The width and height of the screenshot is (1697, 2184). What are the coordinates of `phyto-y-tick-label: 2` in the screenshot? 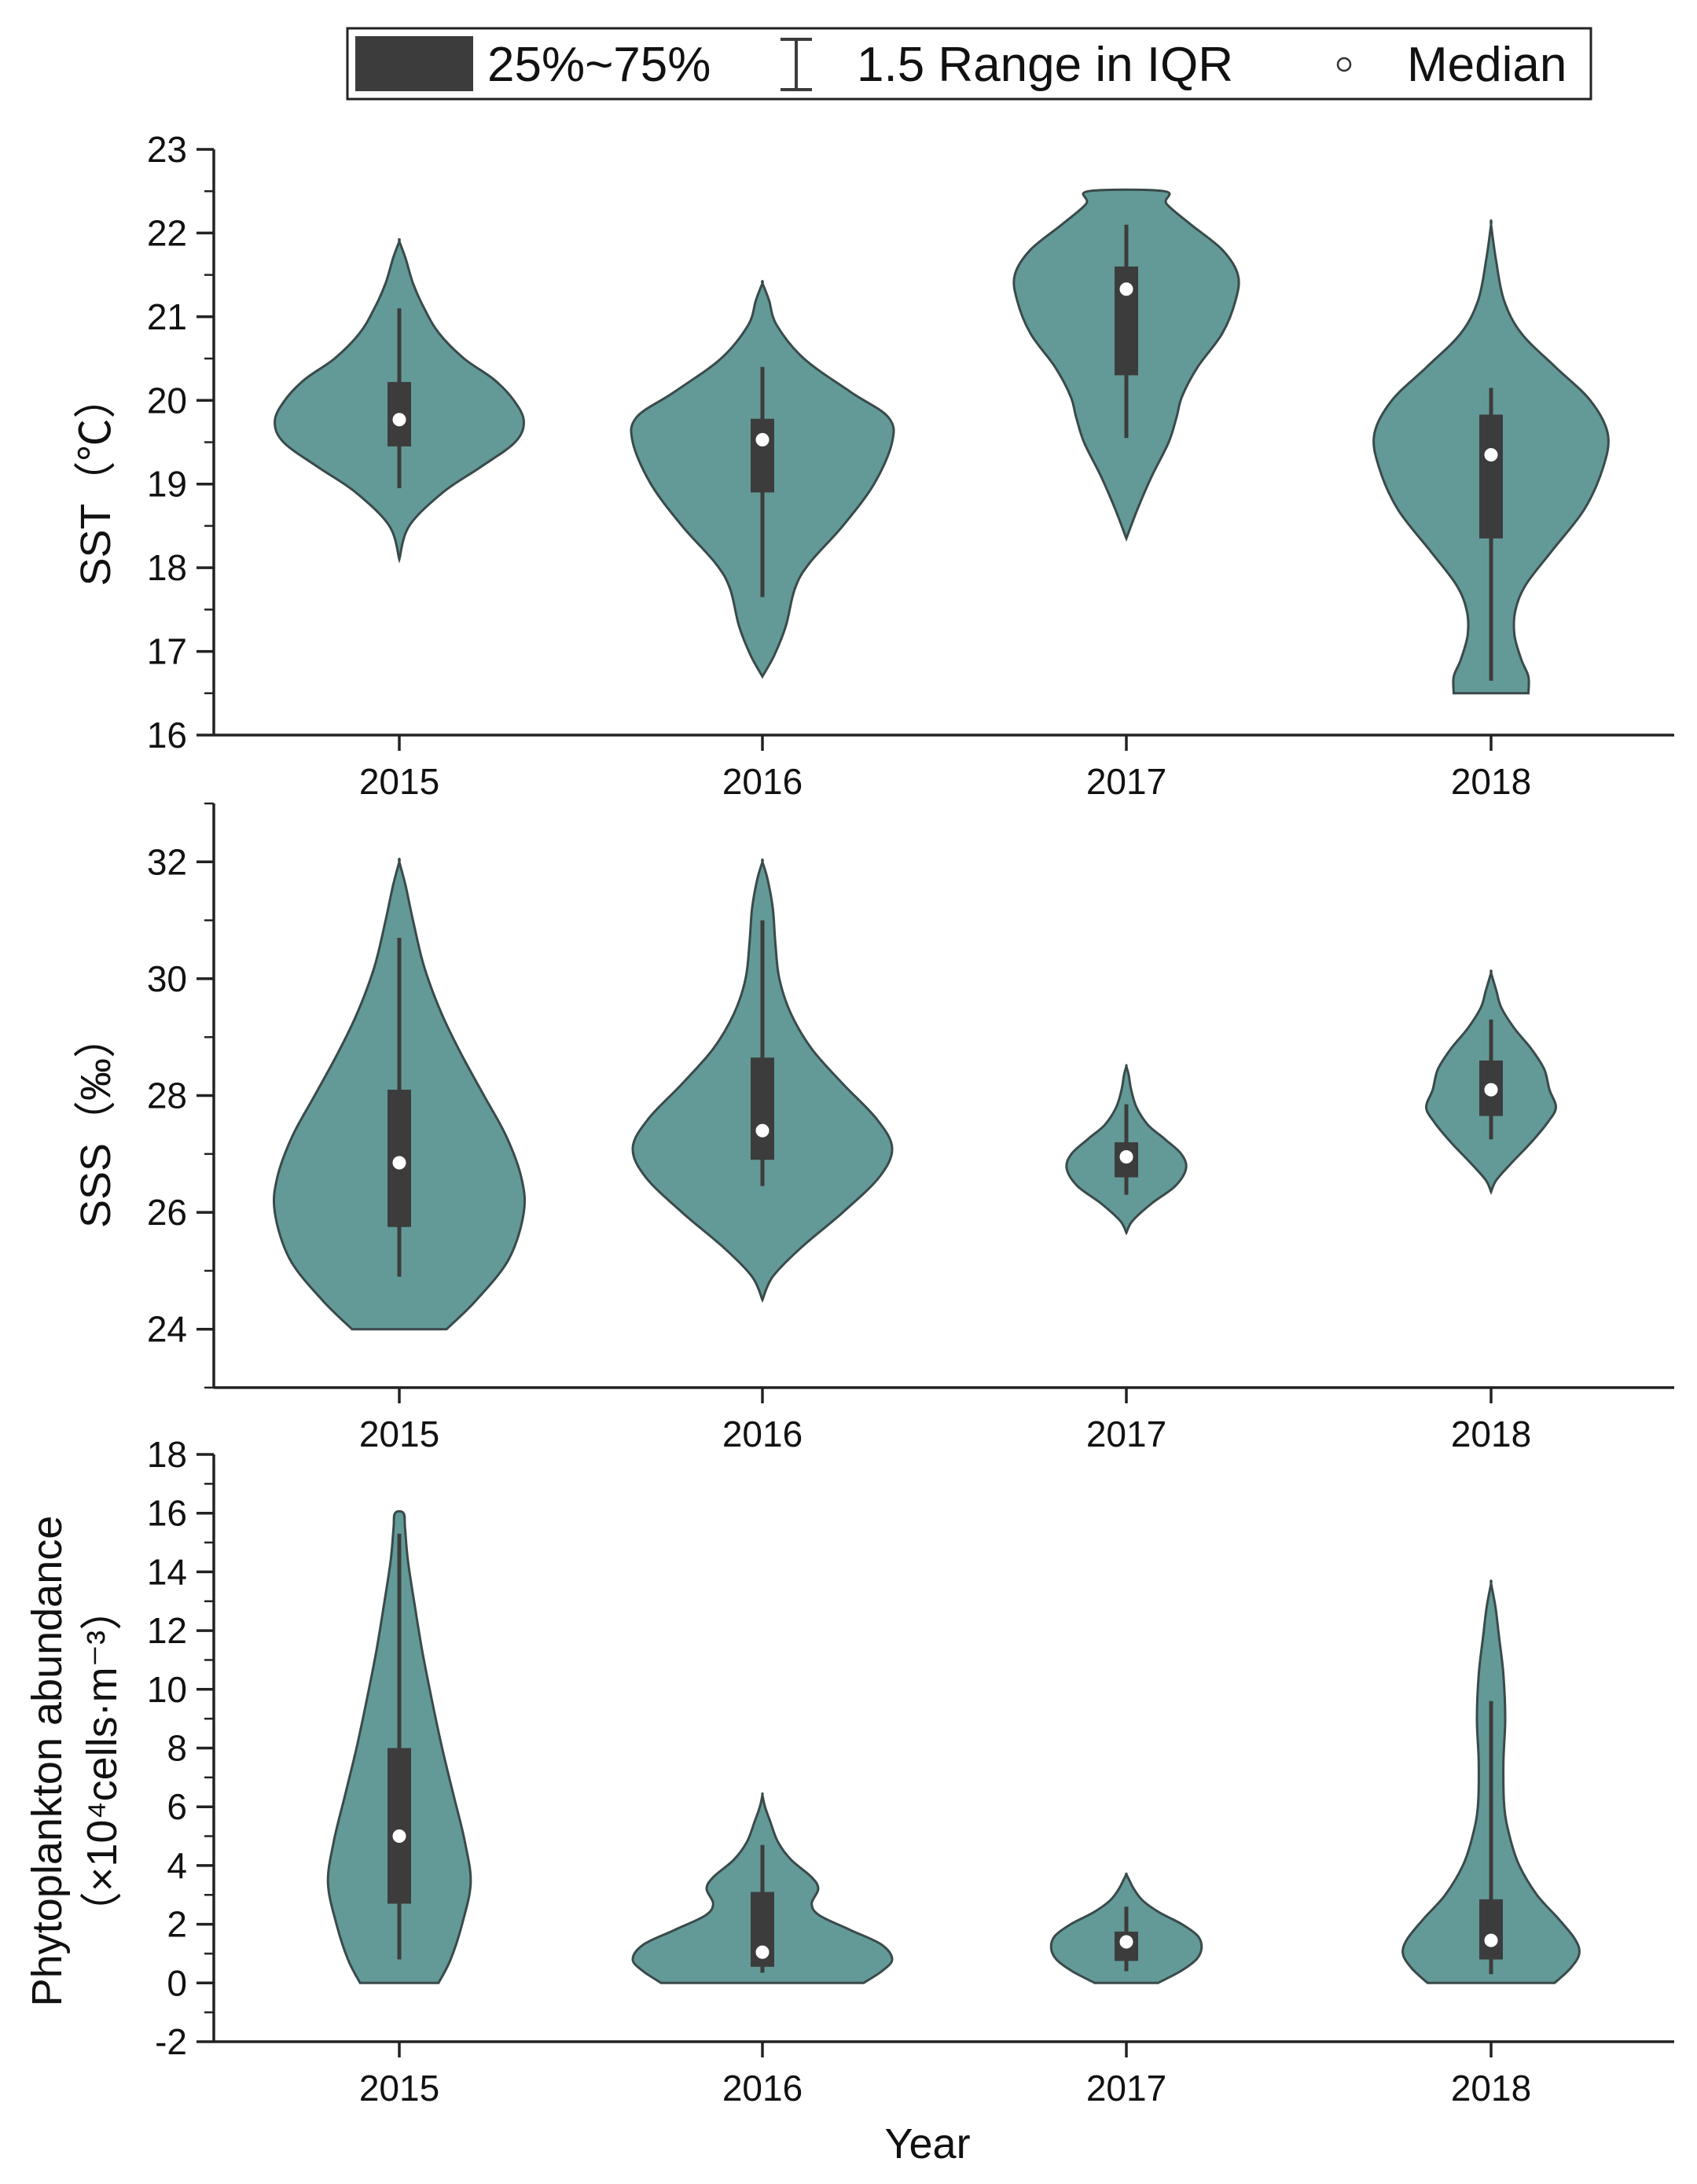 It's located at (177, 1924).